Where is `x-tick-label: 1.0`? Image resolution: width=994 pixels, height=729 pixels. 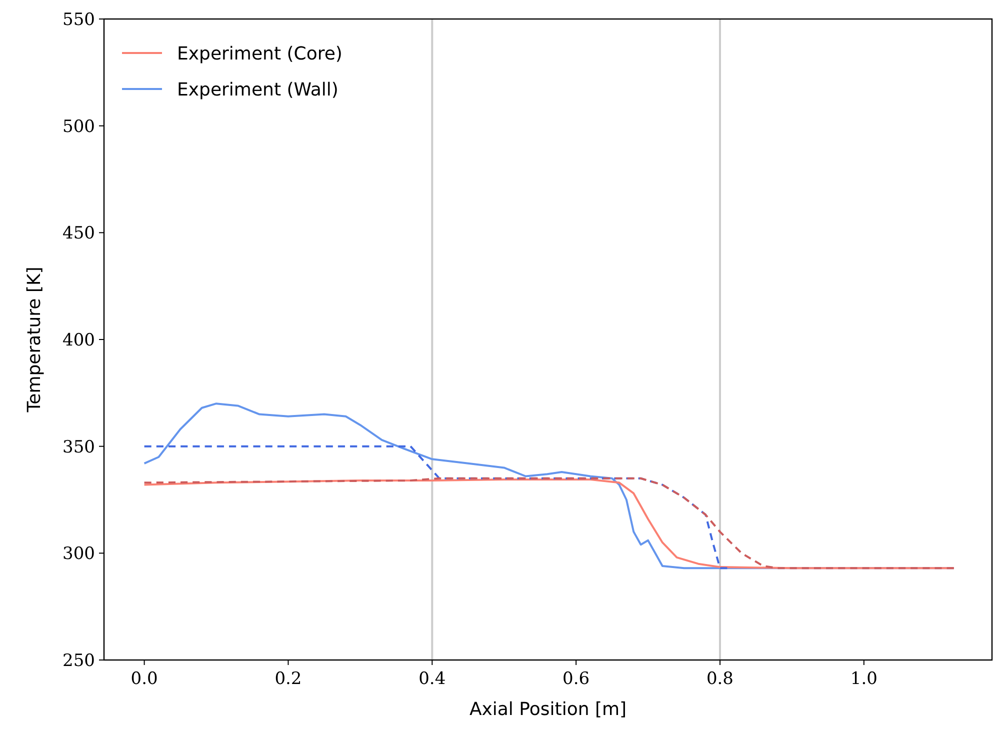 x-tick-label: 1.0 is located at coordinates (864, 679).